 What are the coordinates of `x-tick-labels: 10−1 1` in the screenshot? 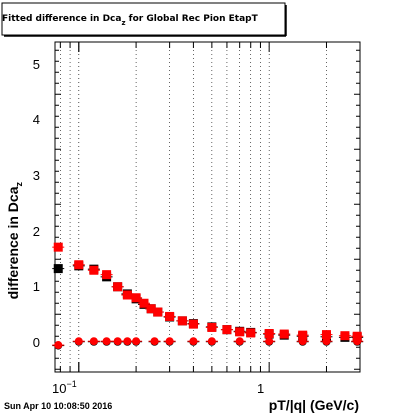 It's located at (158, 387).